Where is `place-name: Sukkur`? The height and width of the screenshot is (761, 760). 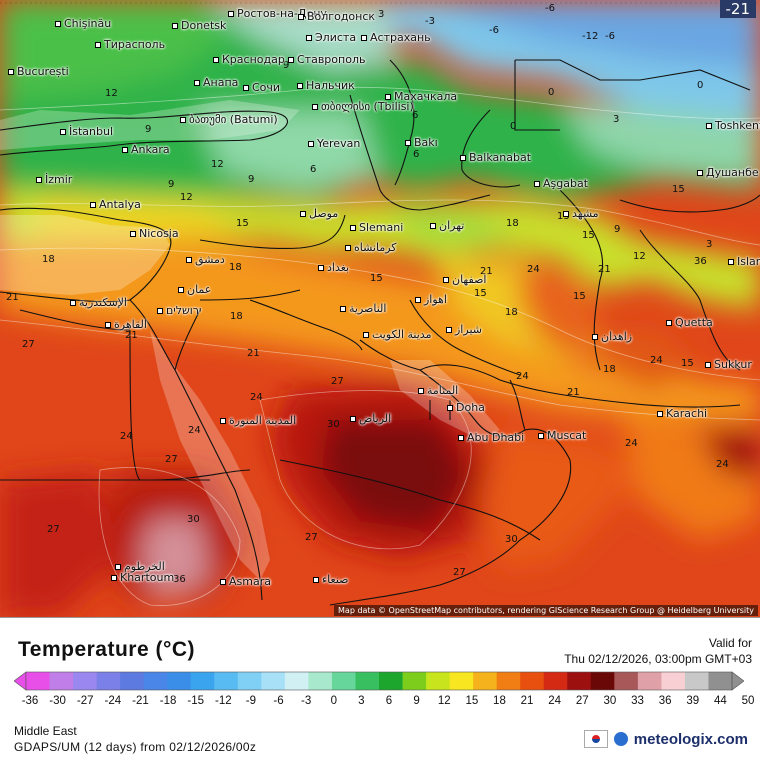 place-name: Sukkur is located at coordinates (733, 364).